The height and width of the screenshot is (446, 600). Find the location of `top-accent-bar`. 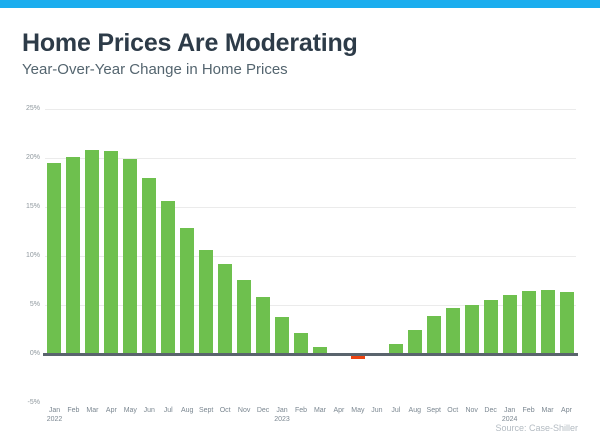

top-accent-bar is located at coordinates (300, 4).